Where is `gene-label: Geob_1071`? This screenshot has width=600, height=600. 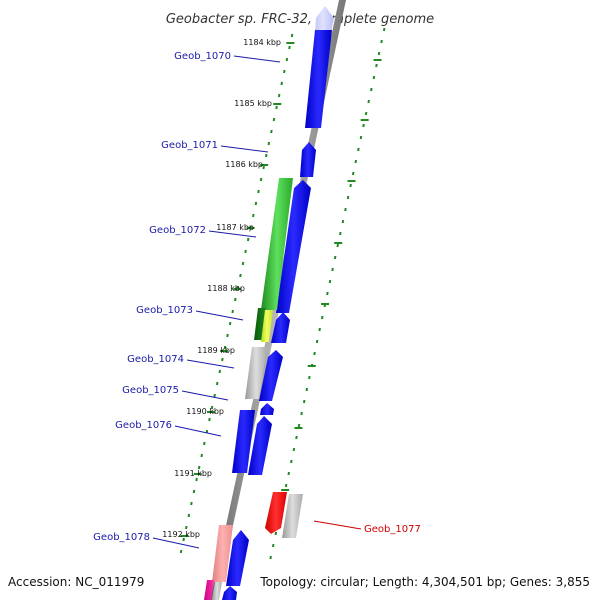
gene-label: Geob_1071 is located at coordinates (189, 145).